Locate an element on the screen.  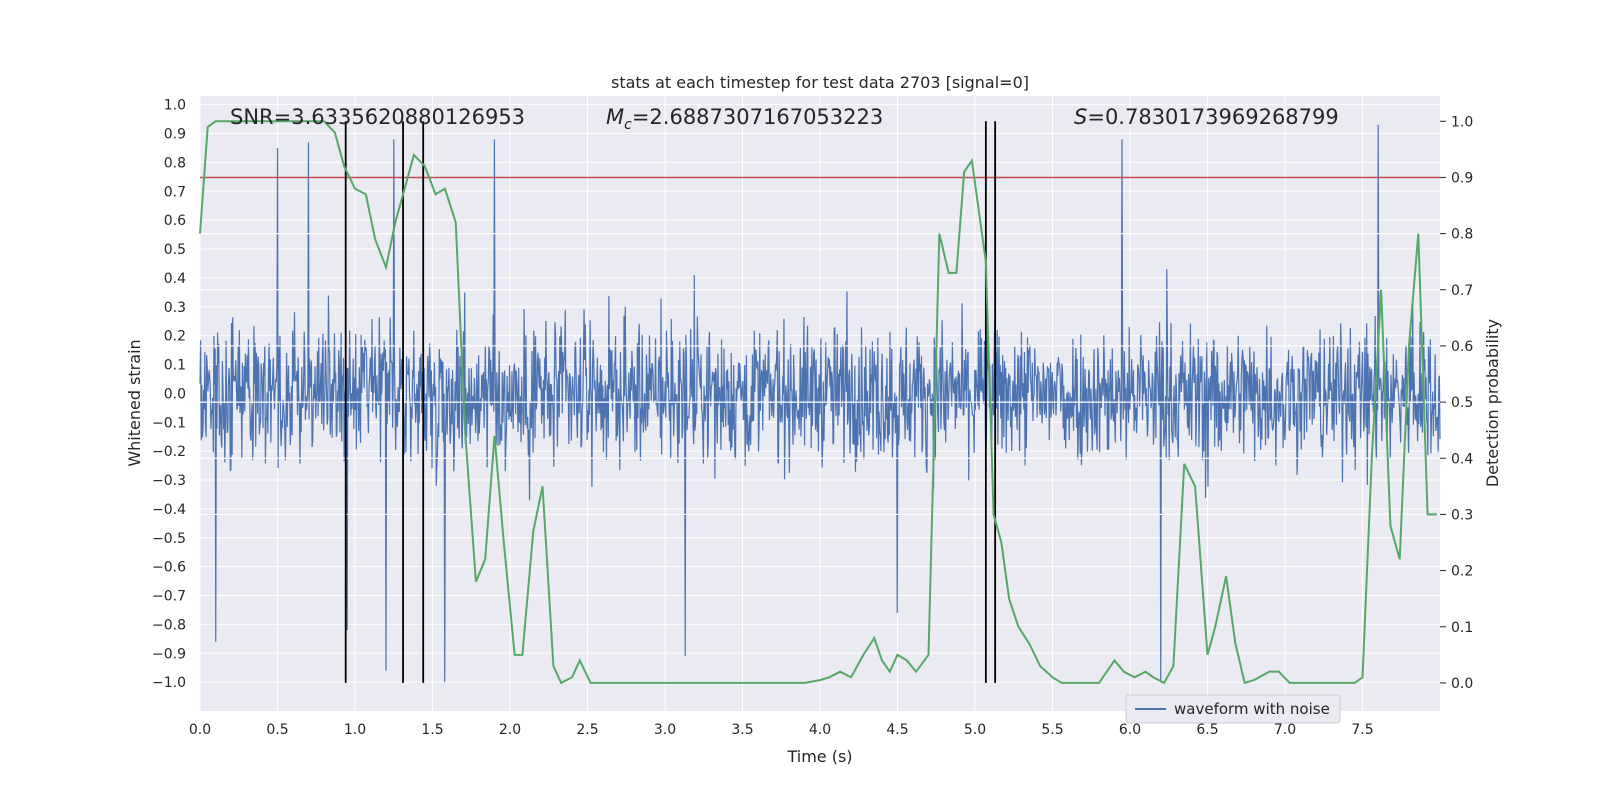
x-axis-label: Time (s) is located at coordinates (819, 756).